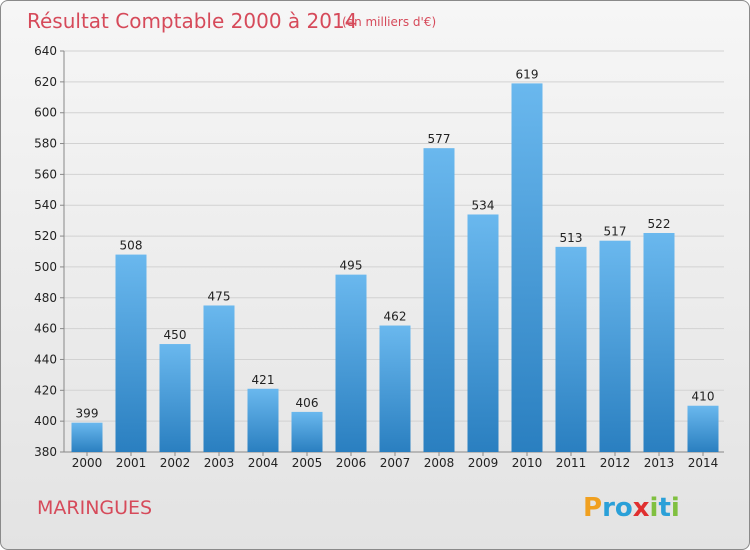 The height and width of the screenshot is (550, 750). Describe the element at coordinates (45, 236) in the screenshot. I see `y-tick-label: 520` at that location.